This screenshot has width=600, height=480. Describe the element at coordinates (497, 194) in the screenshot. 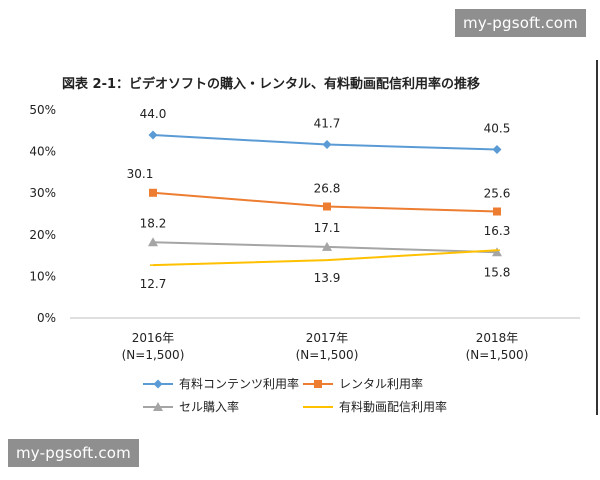

I see `data-label: 25.6` at that location.